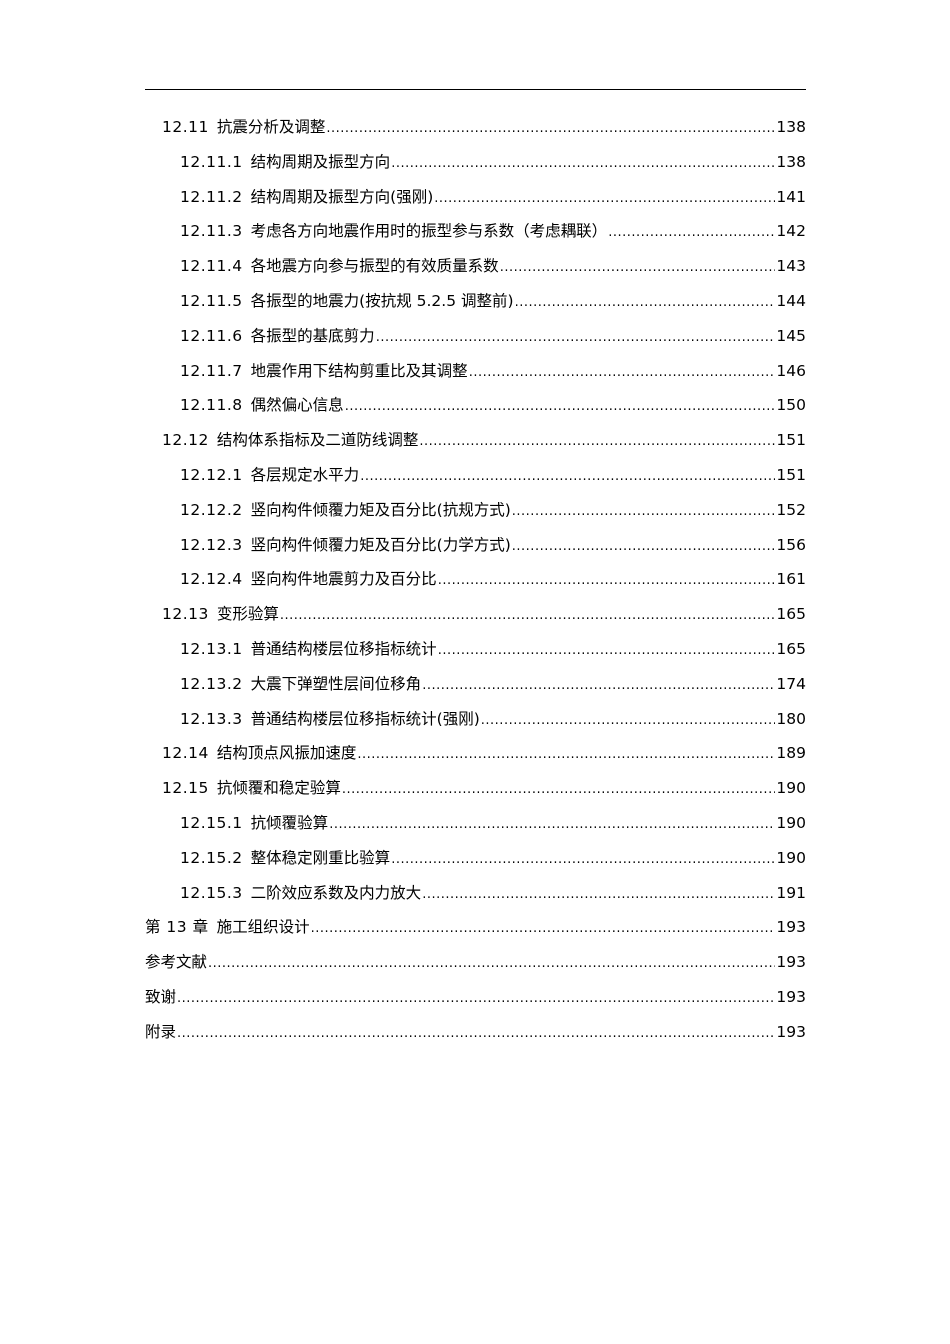 Image resolution: width=950 pixels, height=1344 pixels. I want to click on toc-entry-number: 12.14, so click(185, 753).